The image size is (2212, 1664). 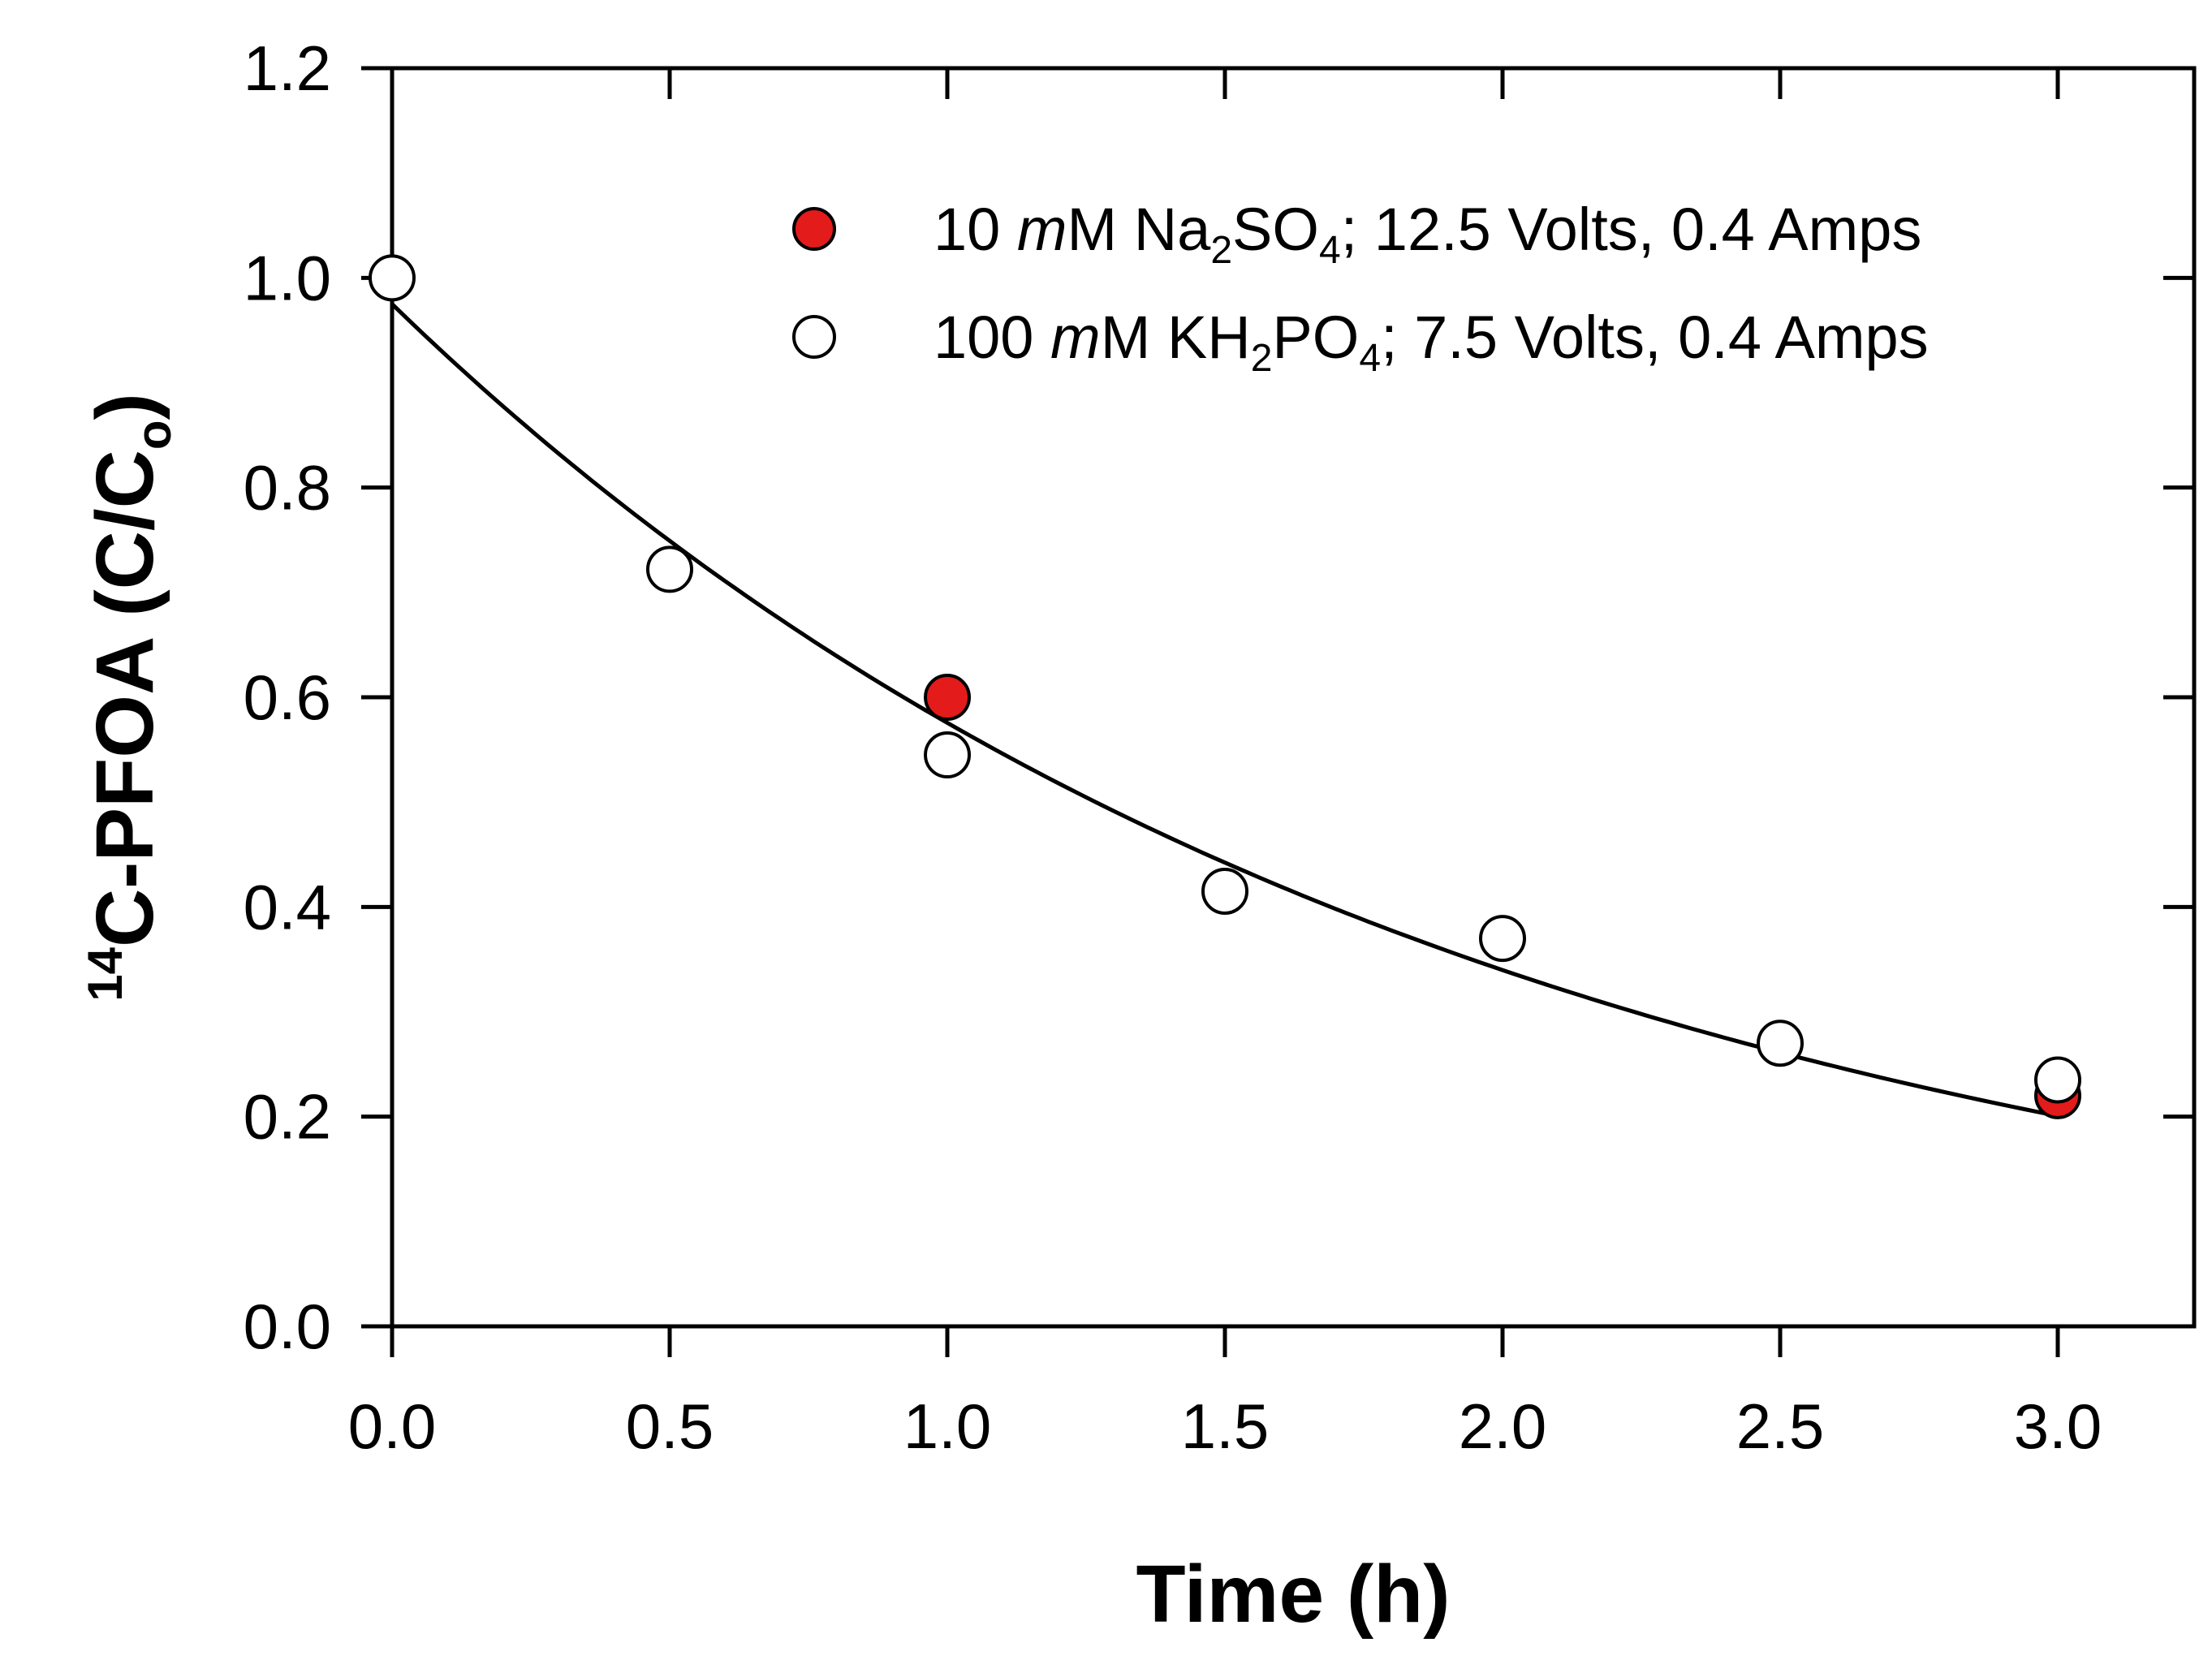 What do you see at coordinates (2058, 1426) in the screenshot?
I see `x-tick-label: 3.0` at bounding box center [2058, 1426].